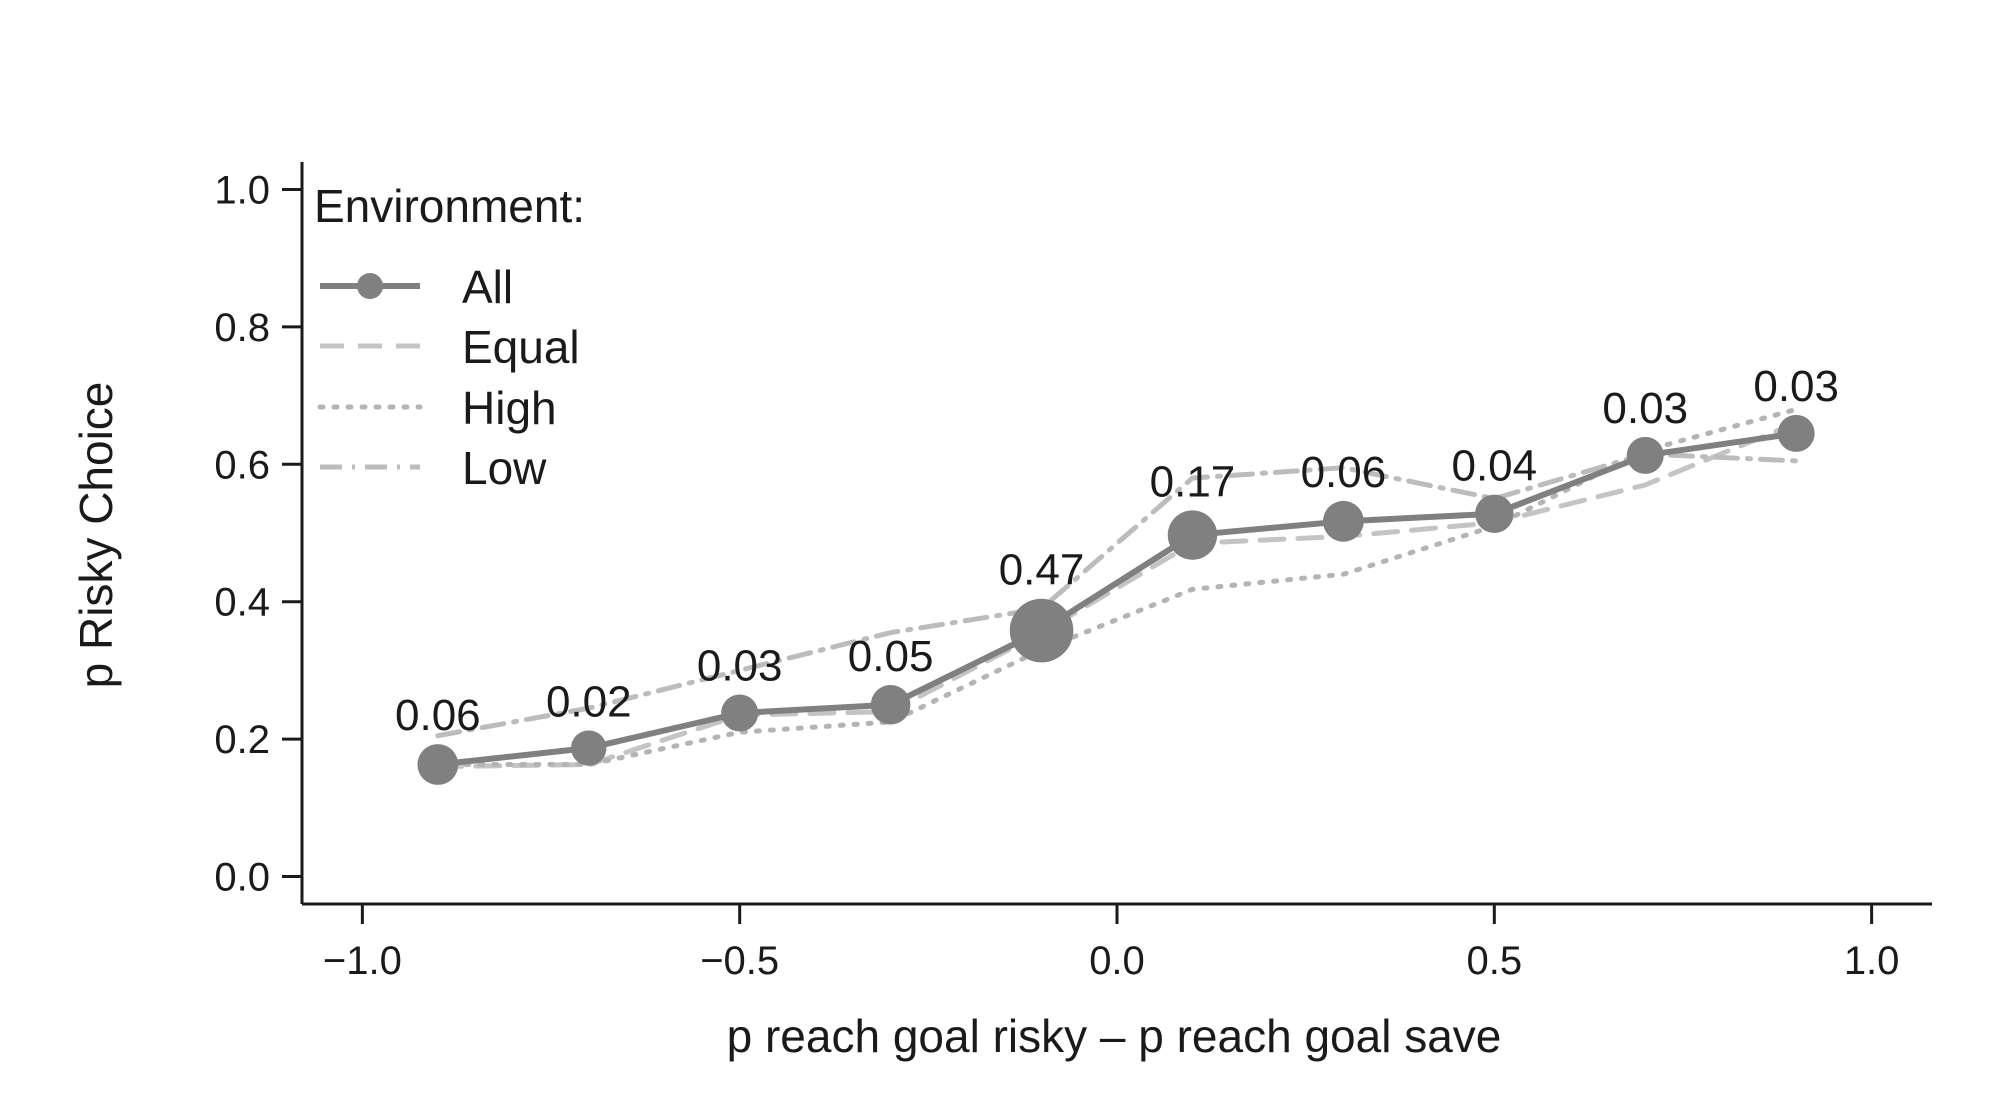 The height and width of the screenshot is (1100, 2000). Describe the element at coordinates (362, 961) in the screenshot. I see `x-tick-label: −1.0` at that location.